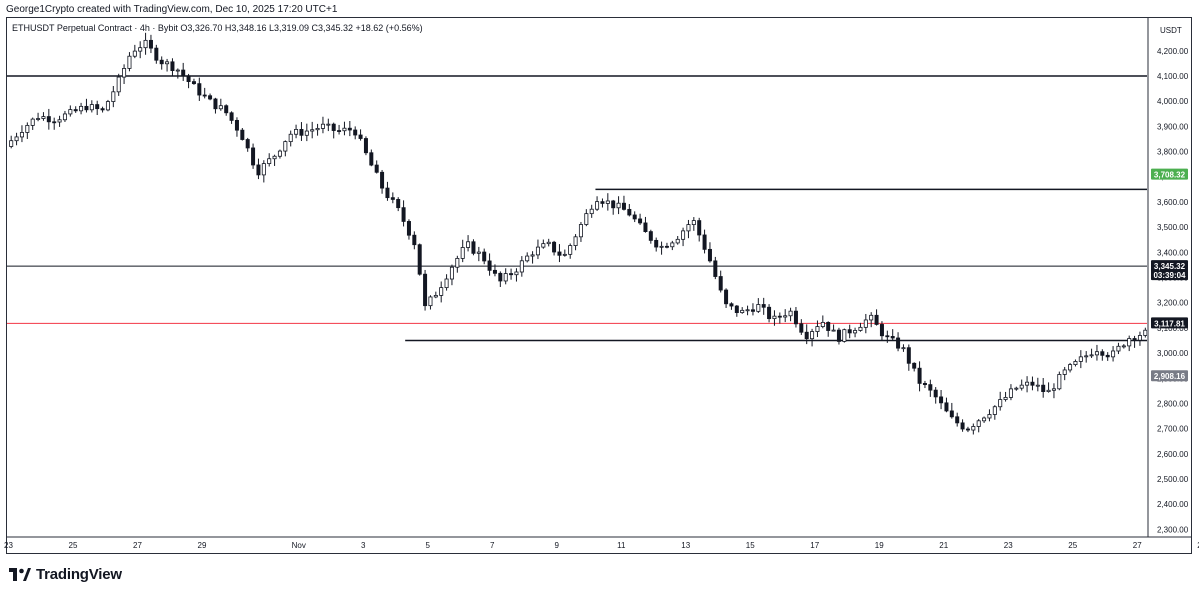 This screenshot has height=594, width=1199. I want to click on brand-name: TradingView, so click(79, 574).